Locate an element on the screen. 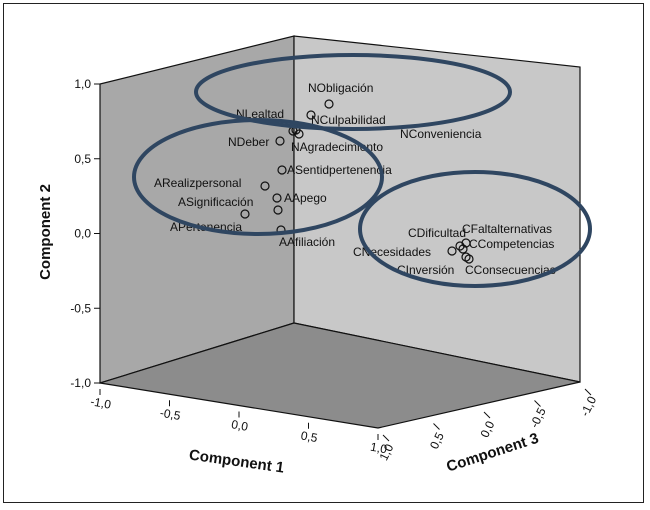  y-tick-label: 0,5 is located at coordinates (82, 159).